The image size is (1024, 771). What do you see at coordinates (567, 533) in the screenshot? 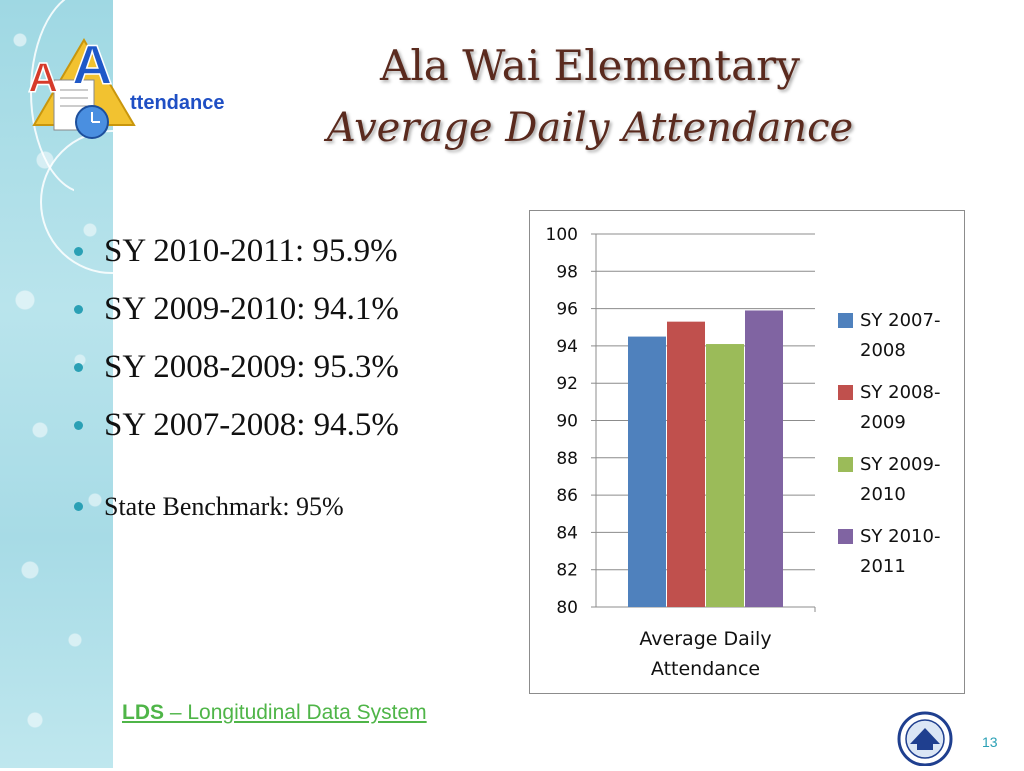
I see `y-tick-label: 84` at bounding box center [567, 533].